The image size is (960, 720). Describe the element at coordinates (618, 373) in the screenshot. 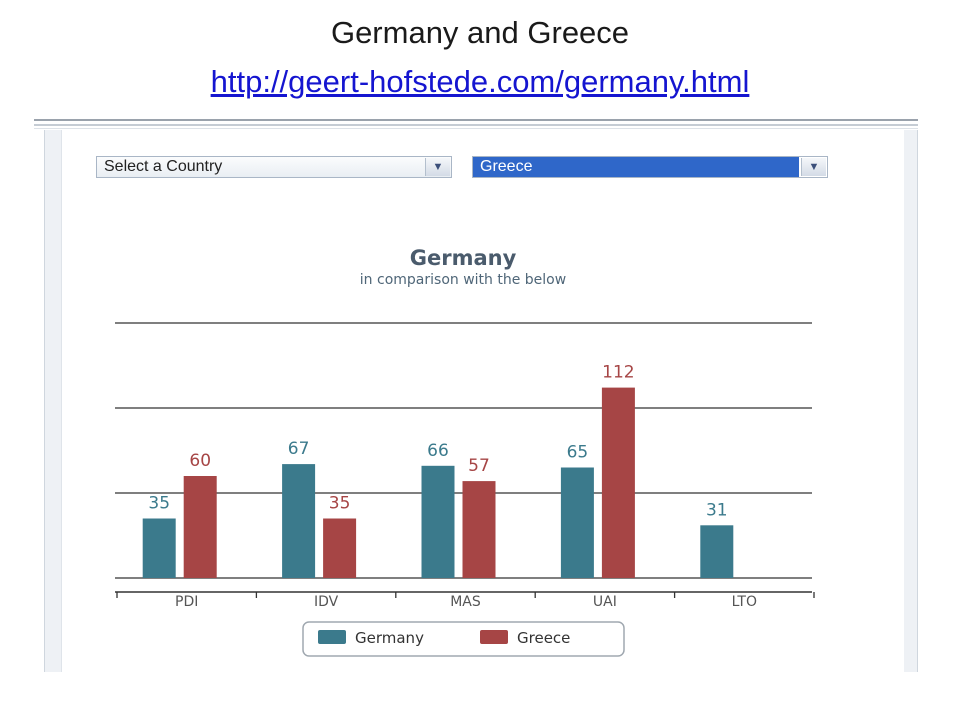

I see `data-label: 112` at that location.